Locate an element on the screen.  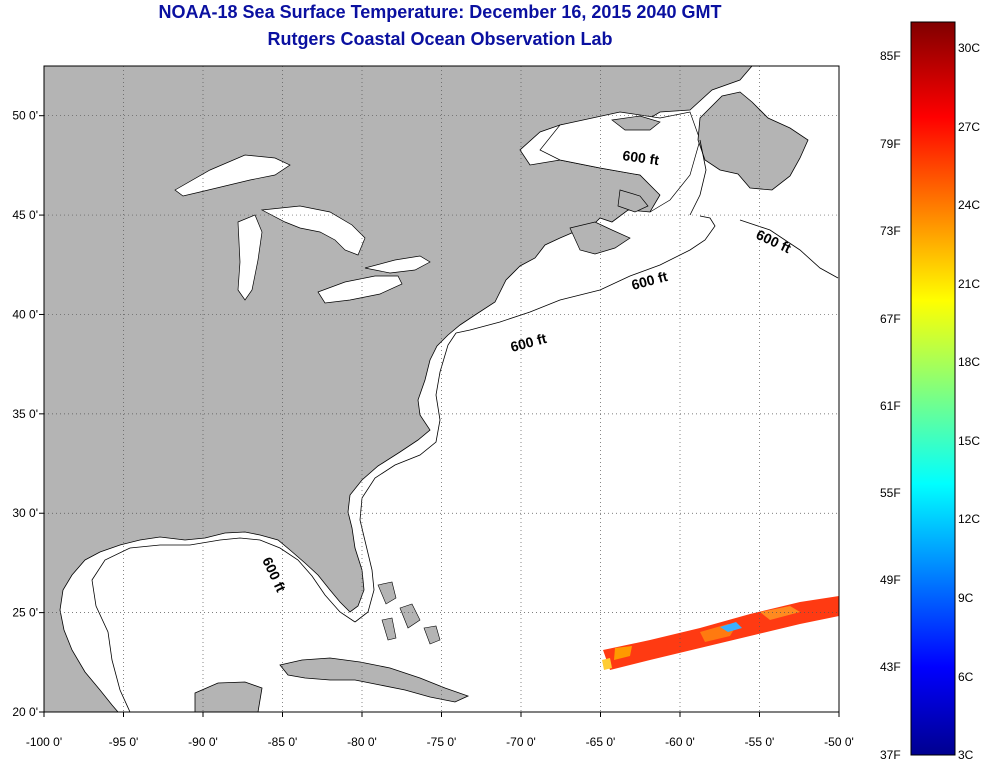
land-yucatan is located at coordinates (228, 696).